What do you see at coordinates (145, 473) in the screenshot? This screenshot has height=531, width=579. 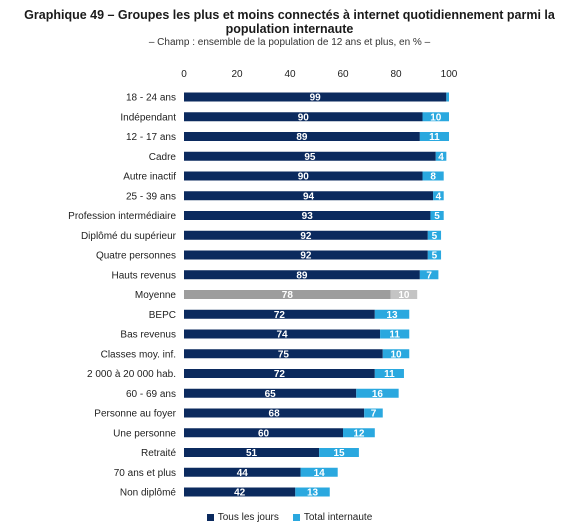 I see `category-label: 70 ans et plus` at bounding box center [145, 473].